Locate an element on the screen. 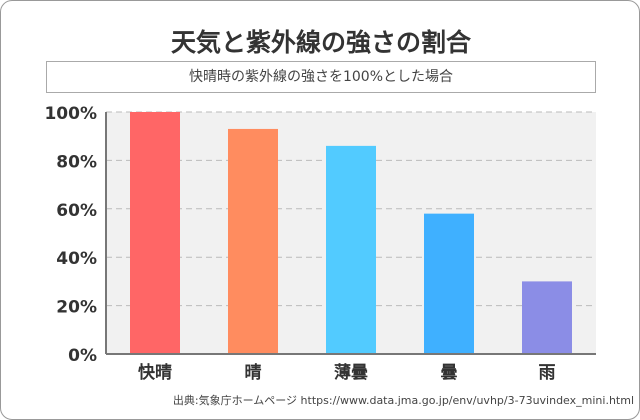 The image size is (640, 420). x-tick-label: 快晴 is located at coordinates (155, 372).